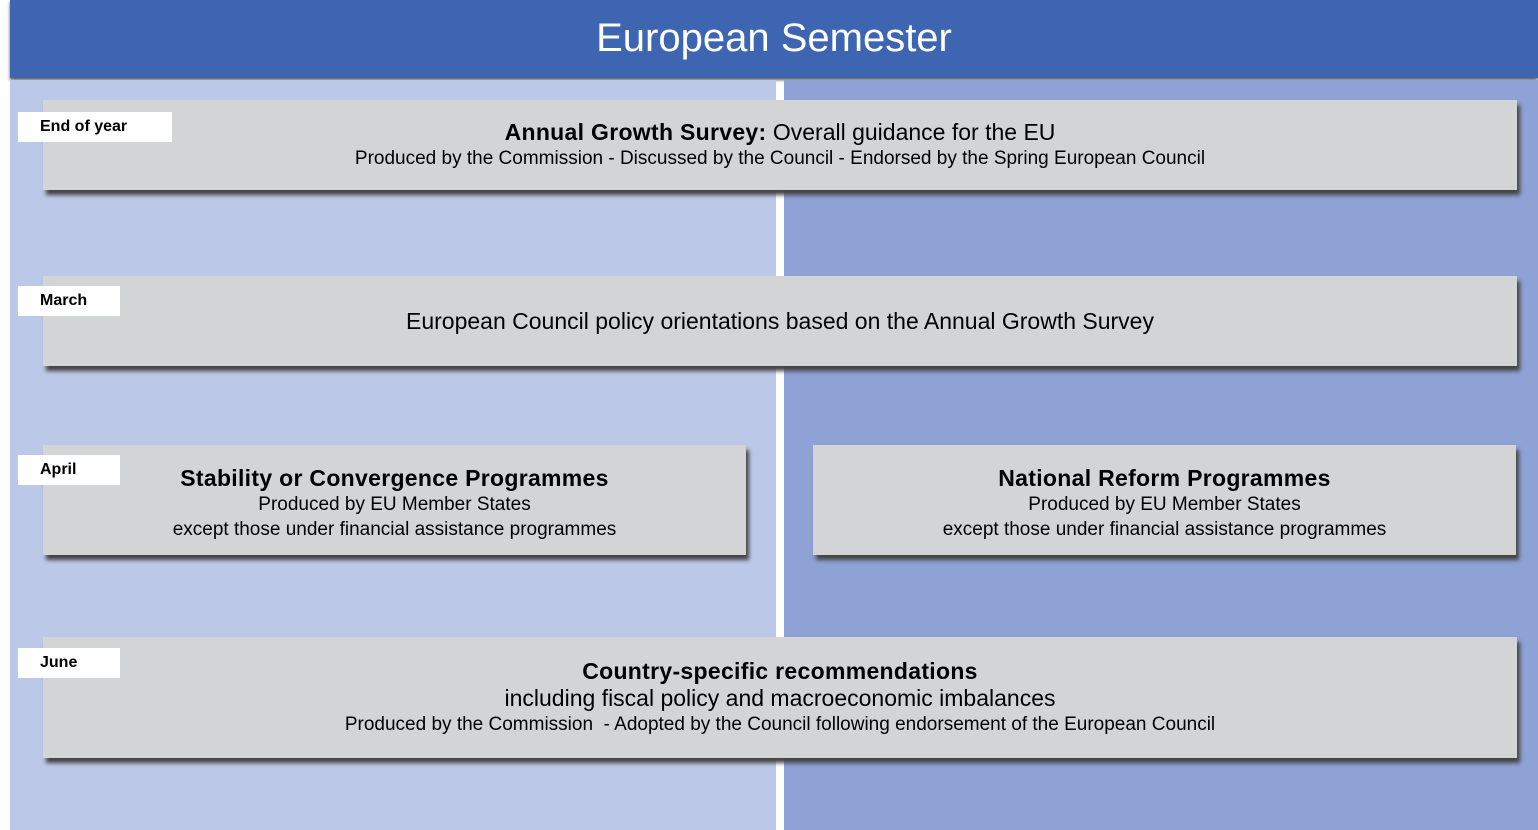 The width and height of the screenshot is (1538, 830). I want to click on box-title-bold: Country-specific recommendations, so click(780, 671).